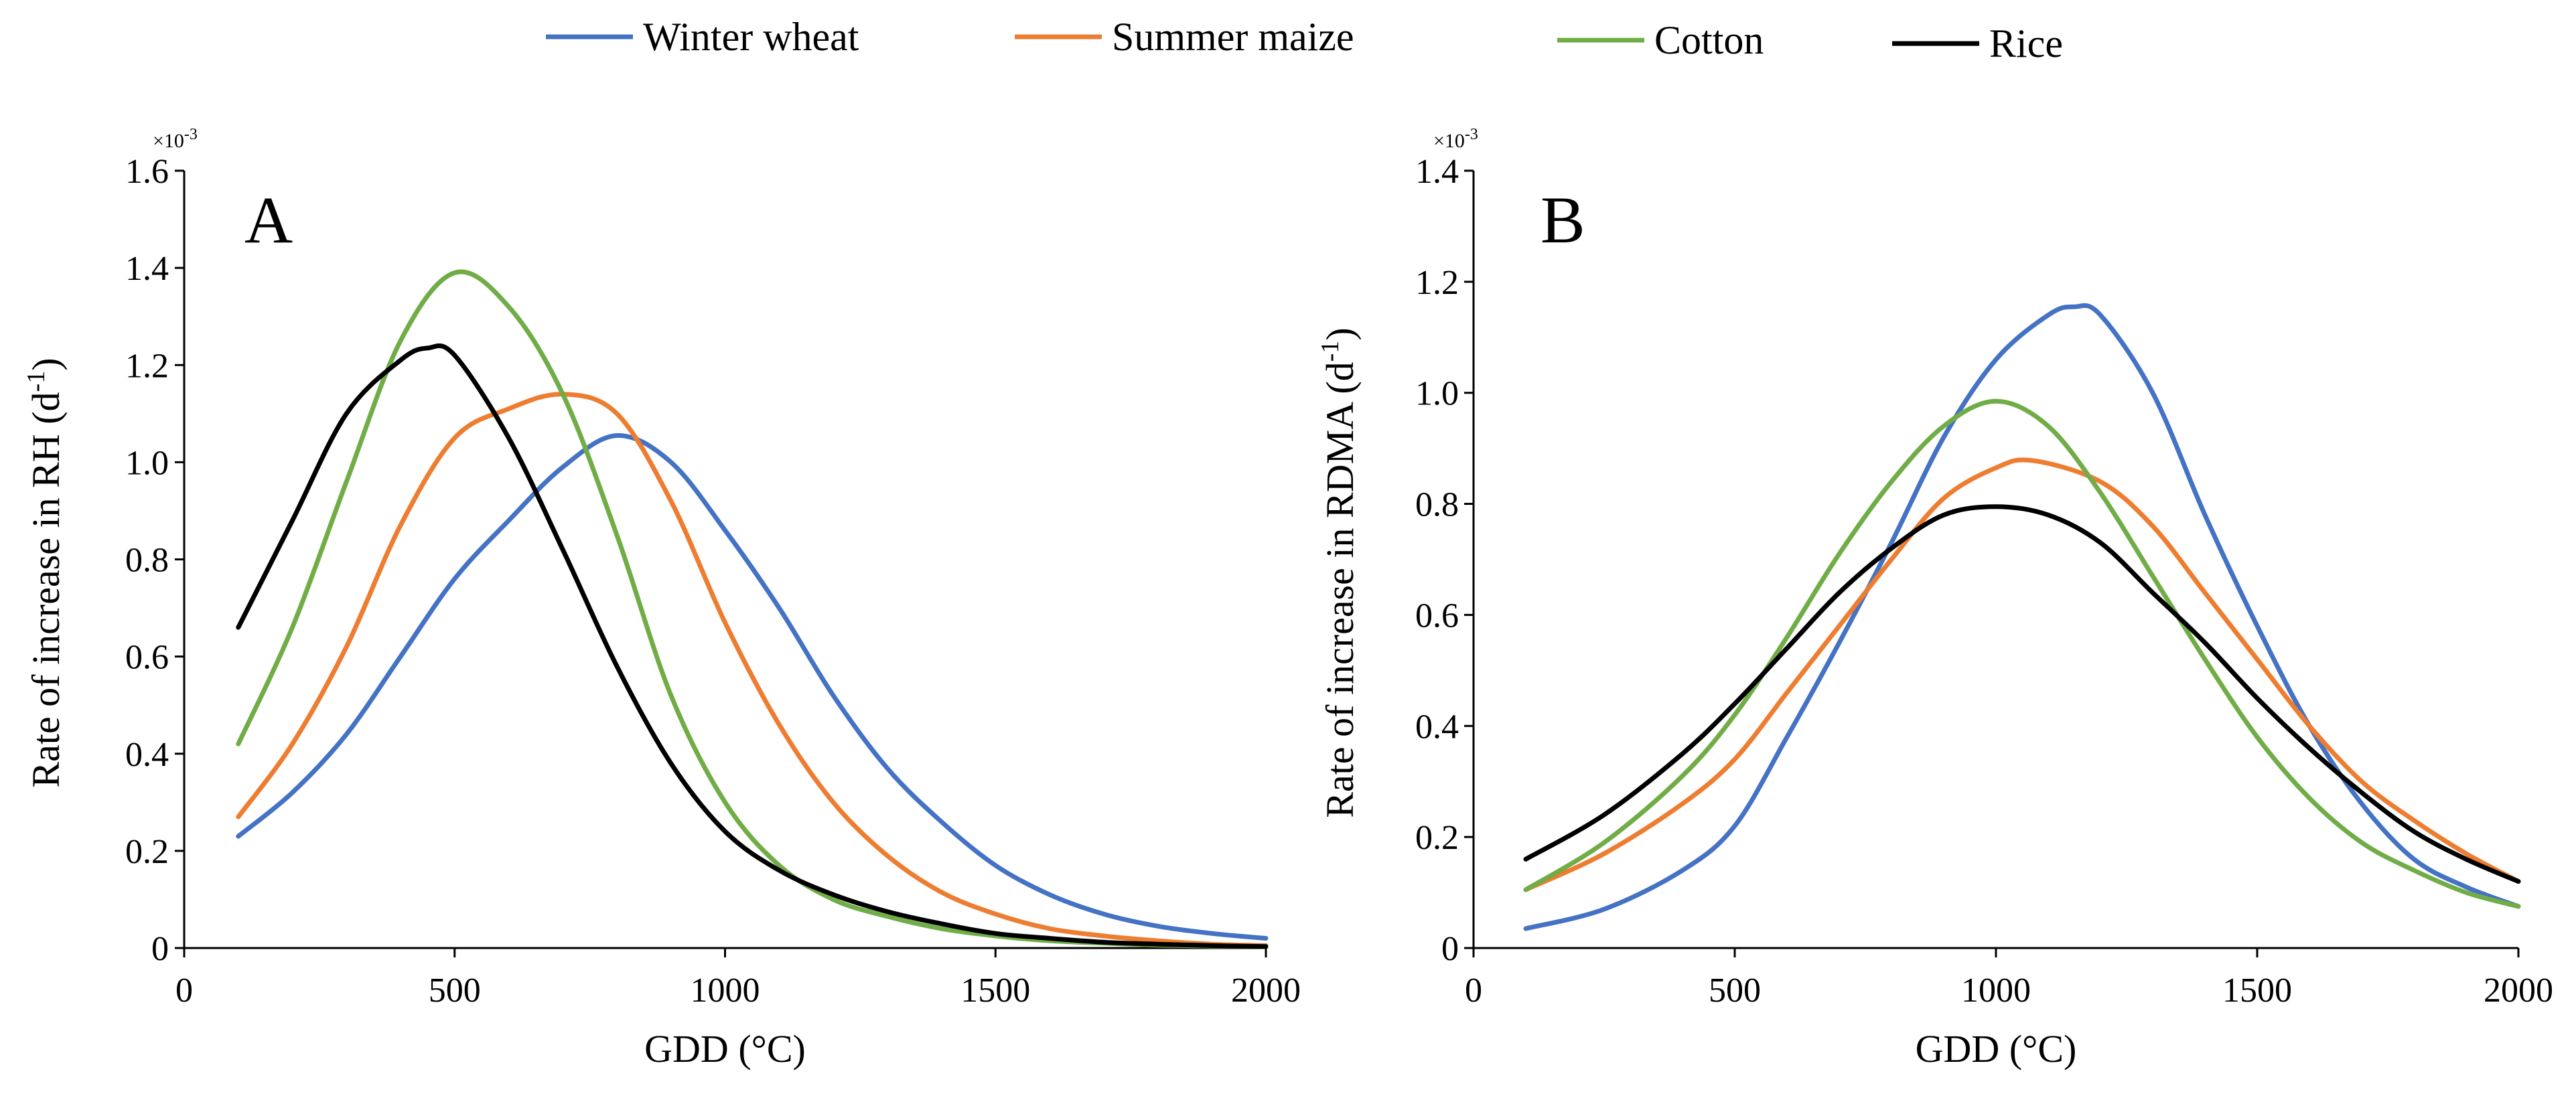  I want to click on panel-a-y-axis-title-end: ), so click(46, 364).